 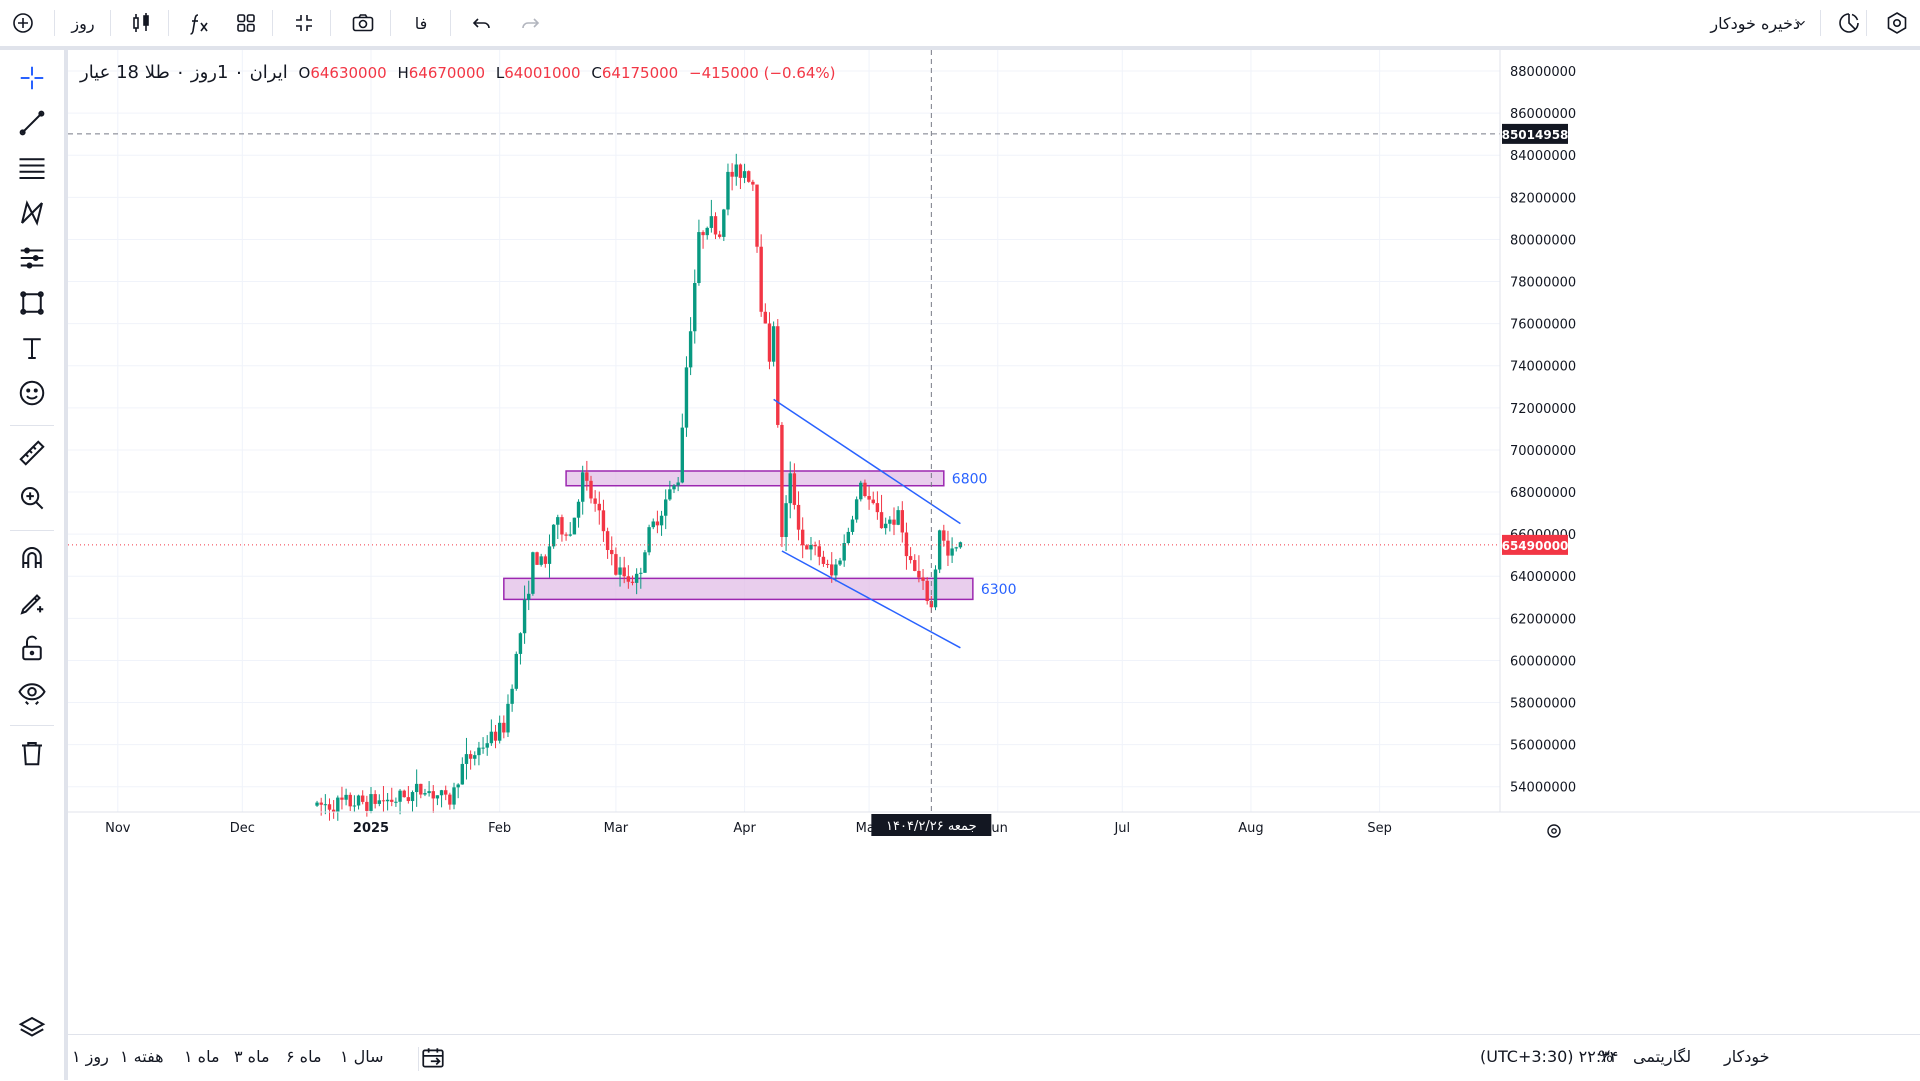 What do you see at coordinates (252, 1056) in the screenshot?
I see `range-3m: ماه ۳` at bounding box center [252, 1056].